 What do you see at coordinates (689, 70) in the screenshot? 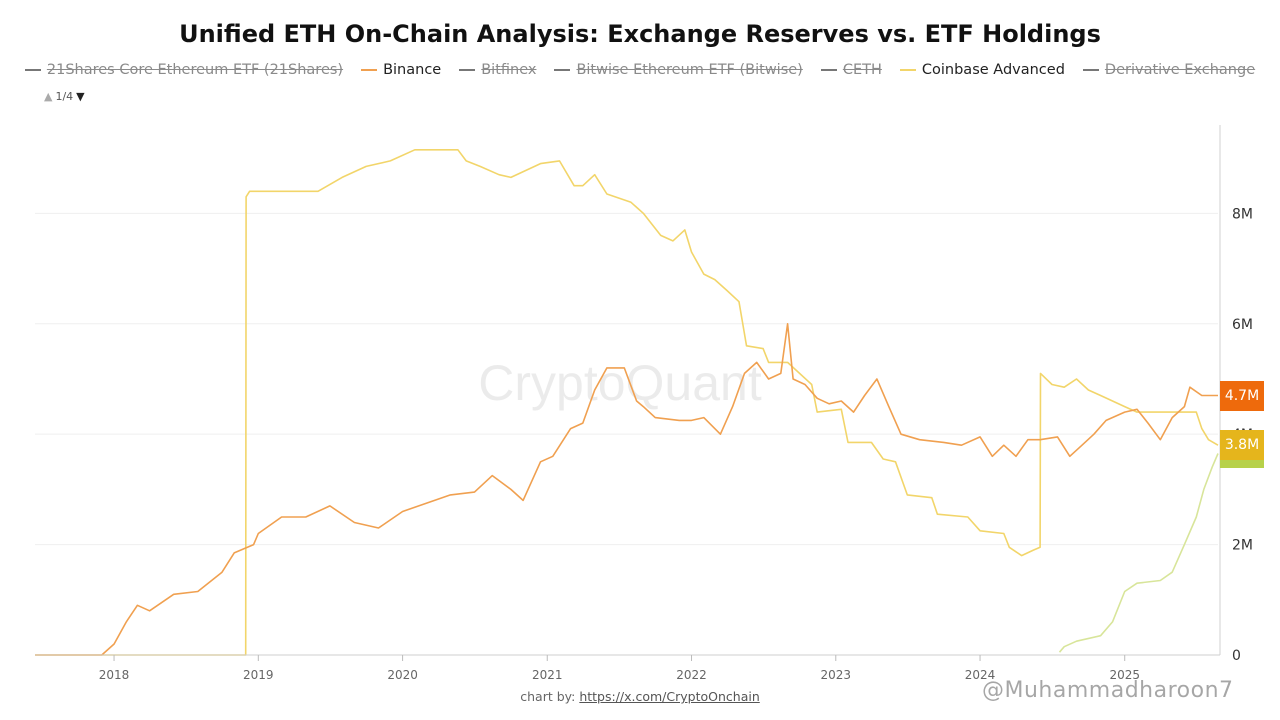
I see `legend-label: Bitwise Ethereum ETF (Bitwise)` at bounding box center [689, 70].